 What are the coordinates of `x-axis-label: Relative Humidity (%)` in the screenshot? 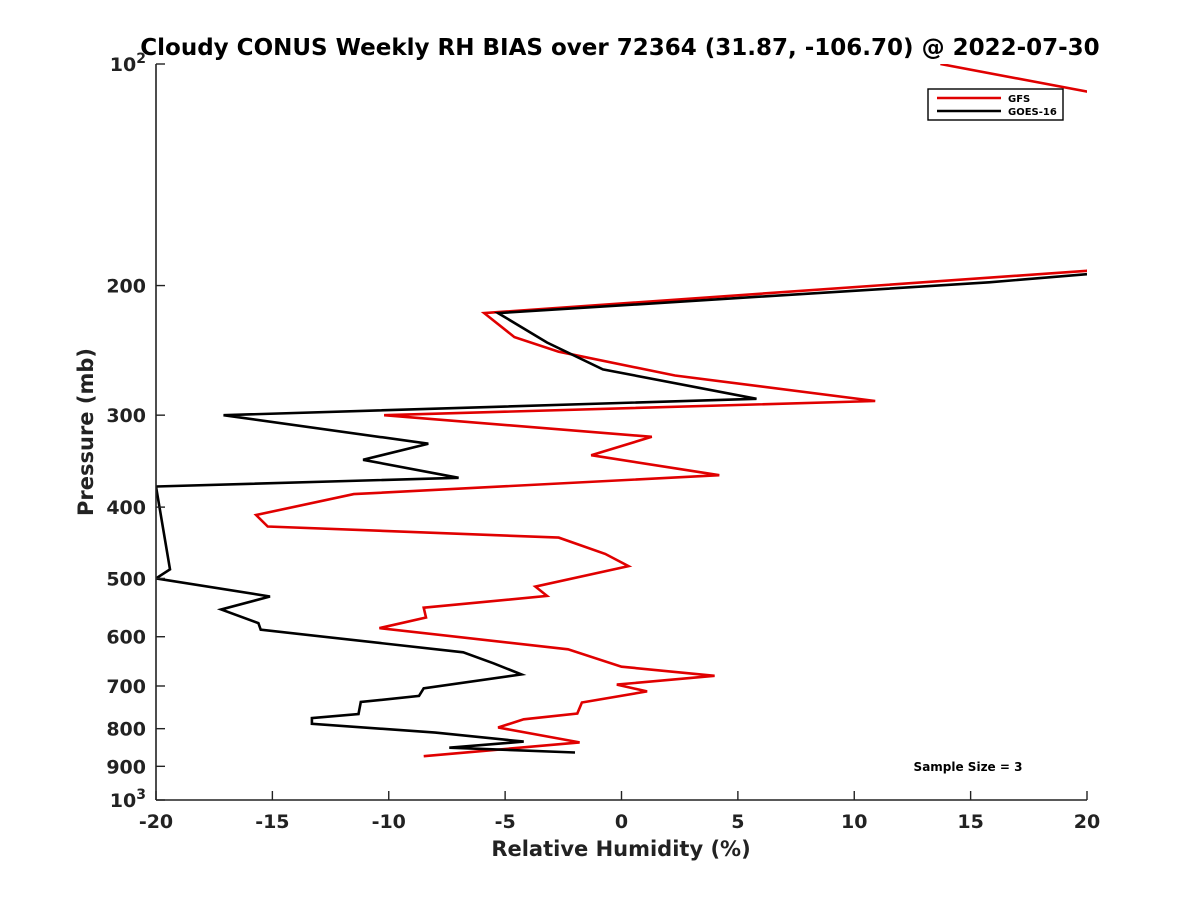 It's located at (620, 849).